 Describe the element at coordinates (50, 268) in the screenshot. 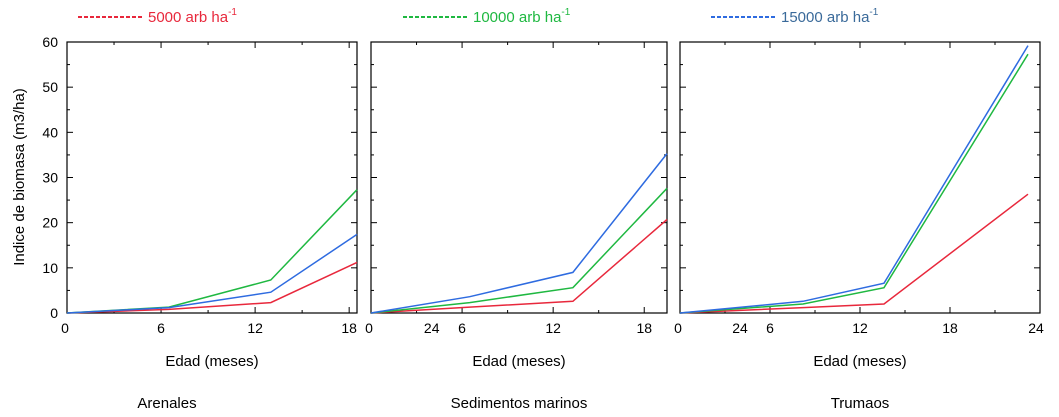

I see `y-tick-label: 10` at that location.